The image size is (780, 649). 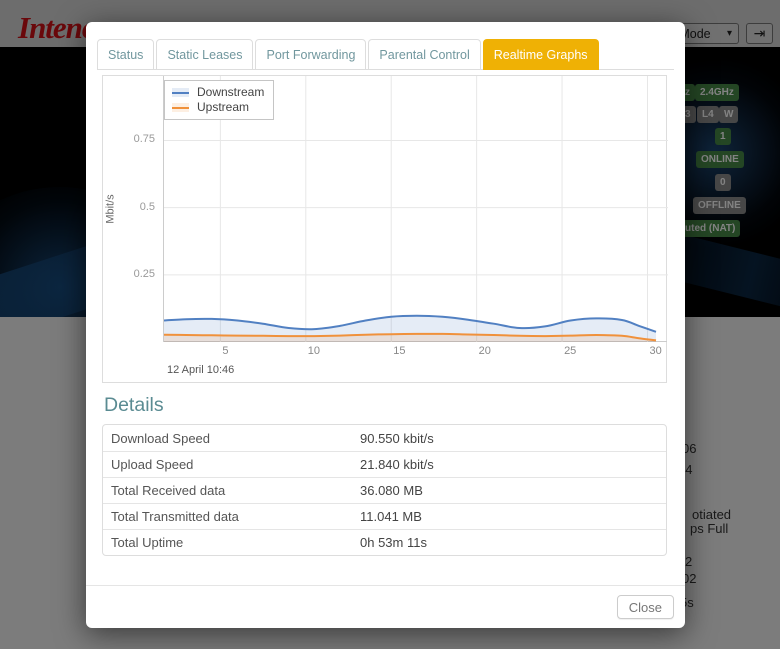 What do you see at coordinates (384, 542) in the screenshot?
I see `details-row: Total Uptime 0h 53m 11s` at bounding box center [384, 542].